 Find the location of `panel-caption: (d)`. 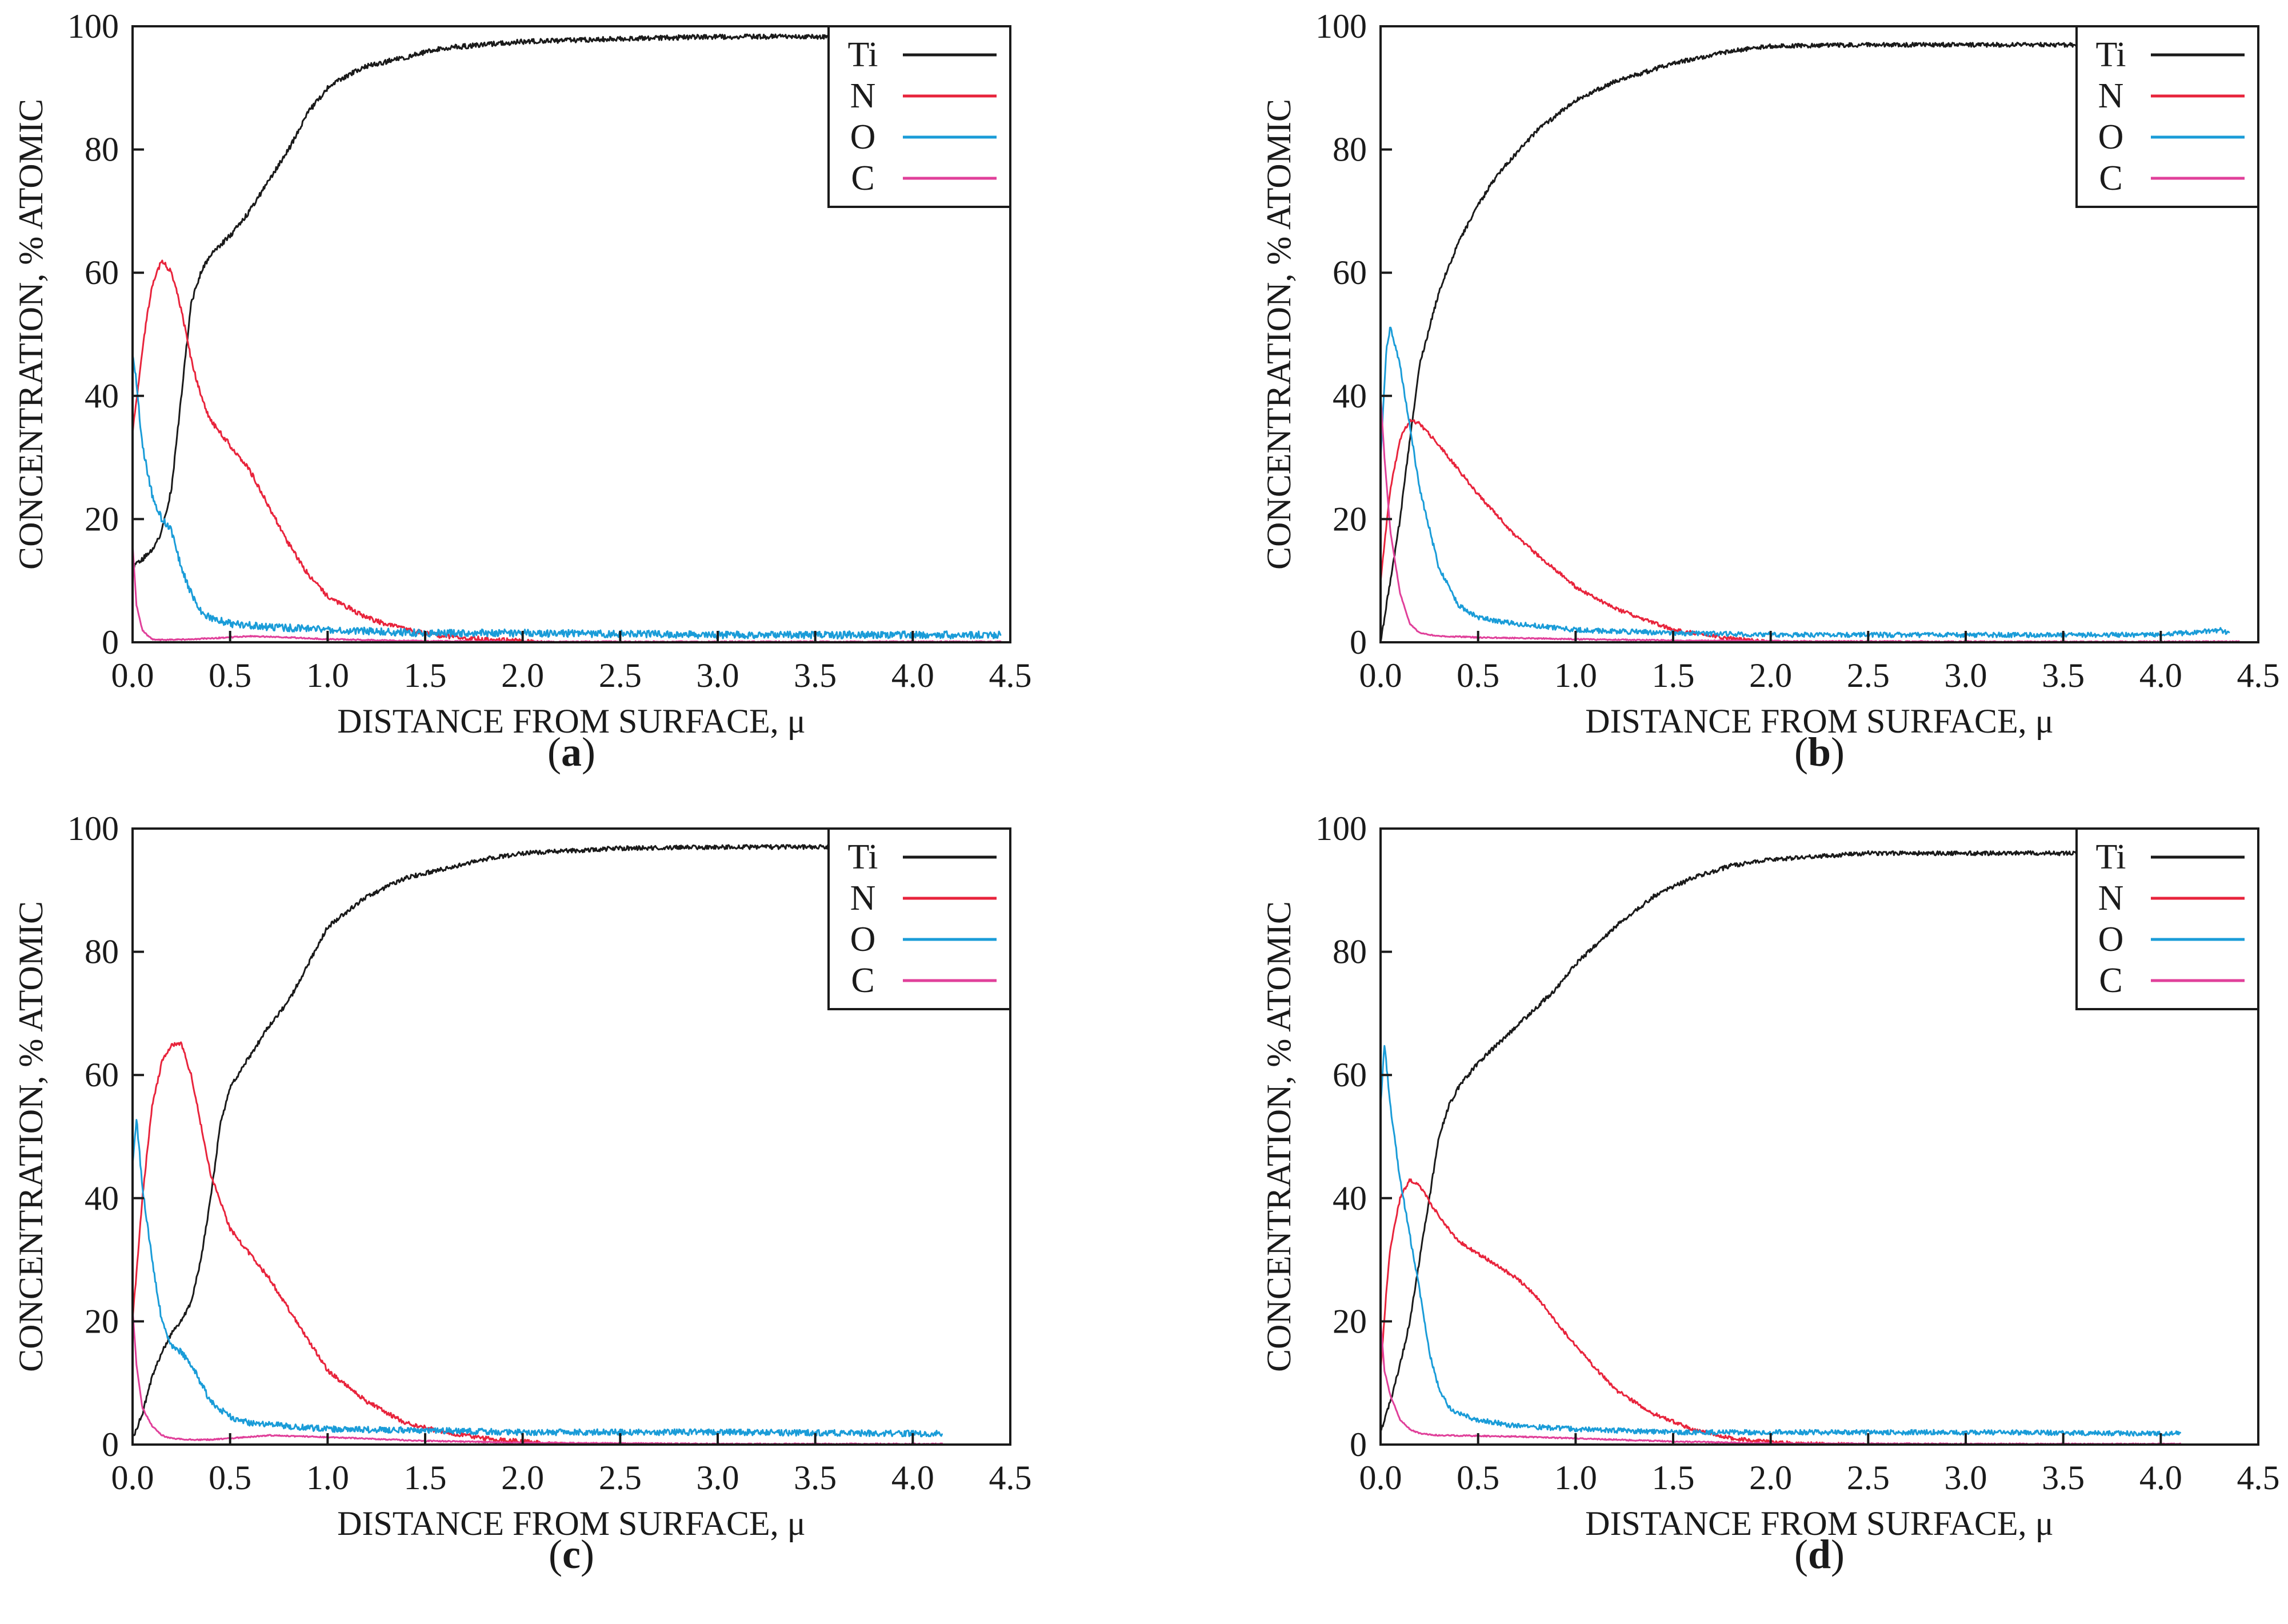

panel-caption: (d) is located at coordinates (1819, 1554).